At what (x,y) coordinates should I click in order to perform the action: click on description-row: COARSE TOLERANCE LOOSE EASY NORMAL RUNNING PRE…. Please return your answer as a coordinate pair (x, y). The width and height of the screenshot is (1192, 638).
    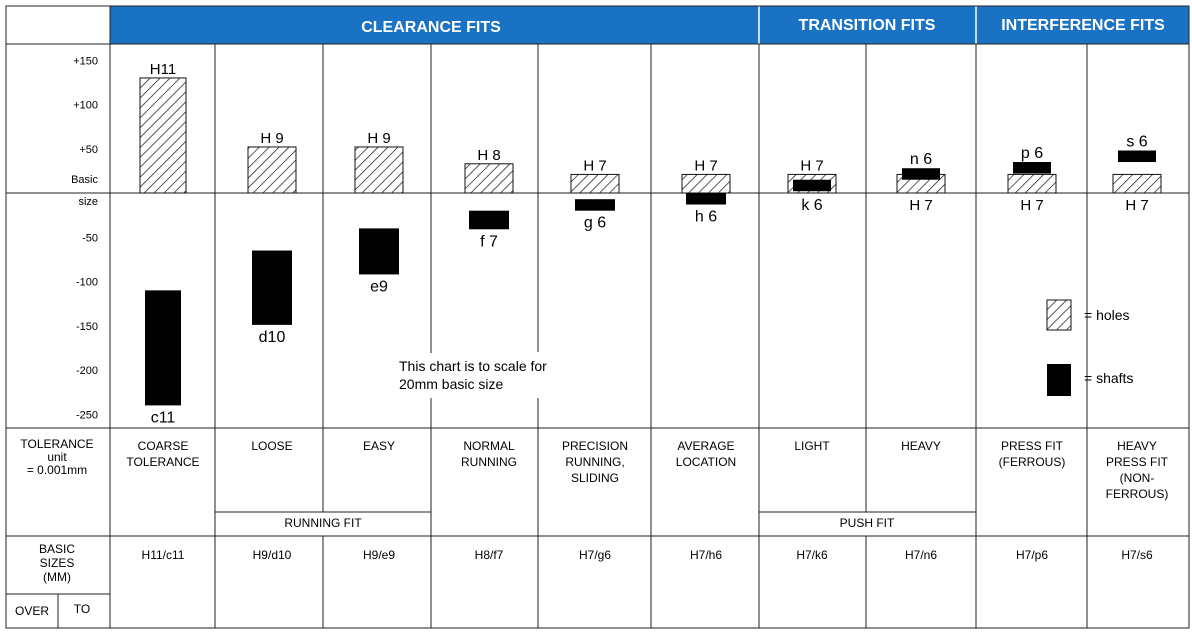
    Looking at the image, I should click on (647, 470).